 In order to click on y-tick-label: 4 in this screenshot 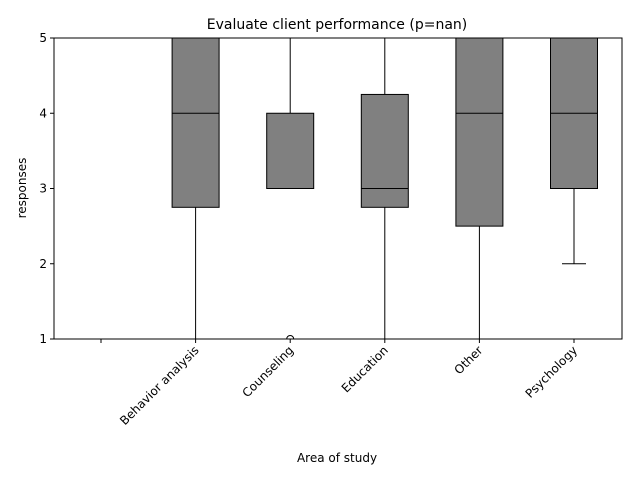, I will do `click(43, 113)`.